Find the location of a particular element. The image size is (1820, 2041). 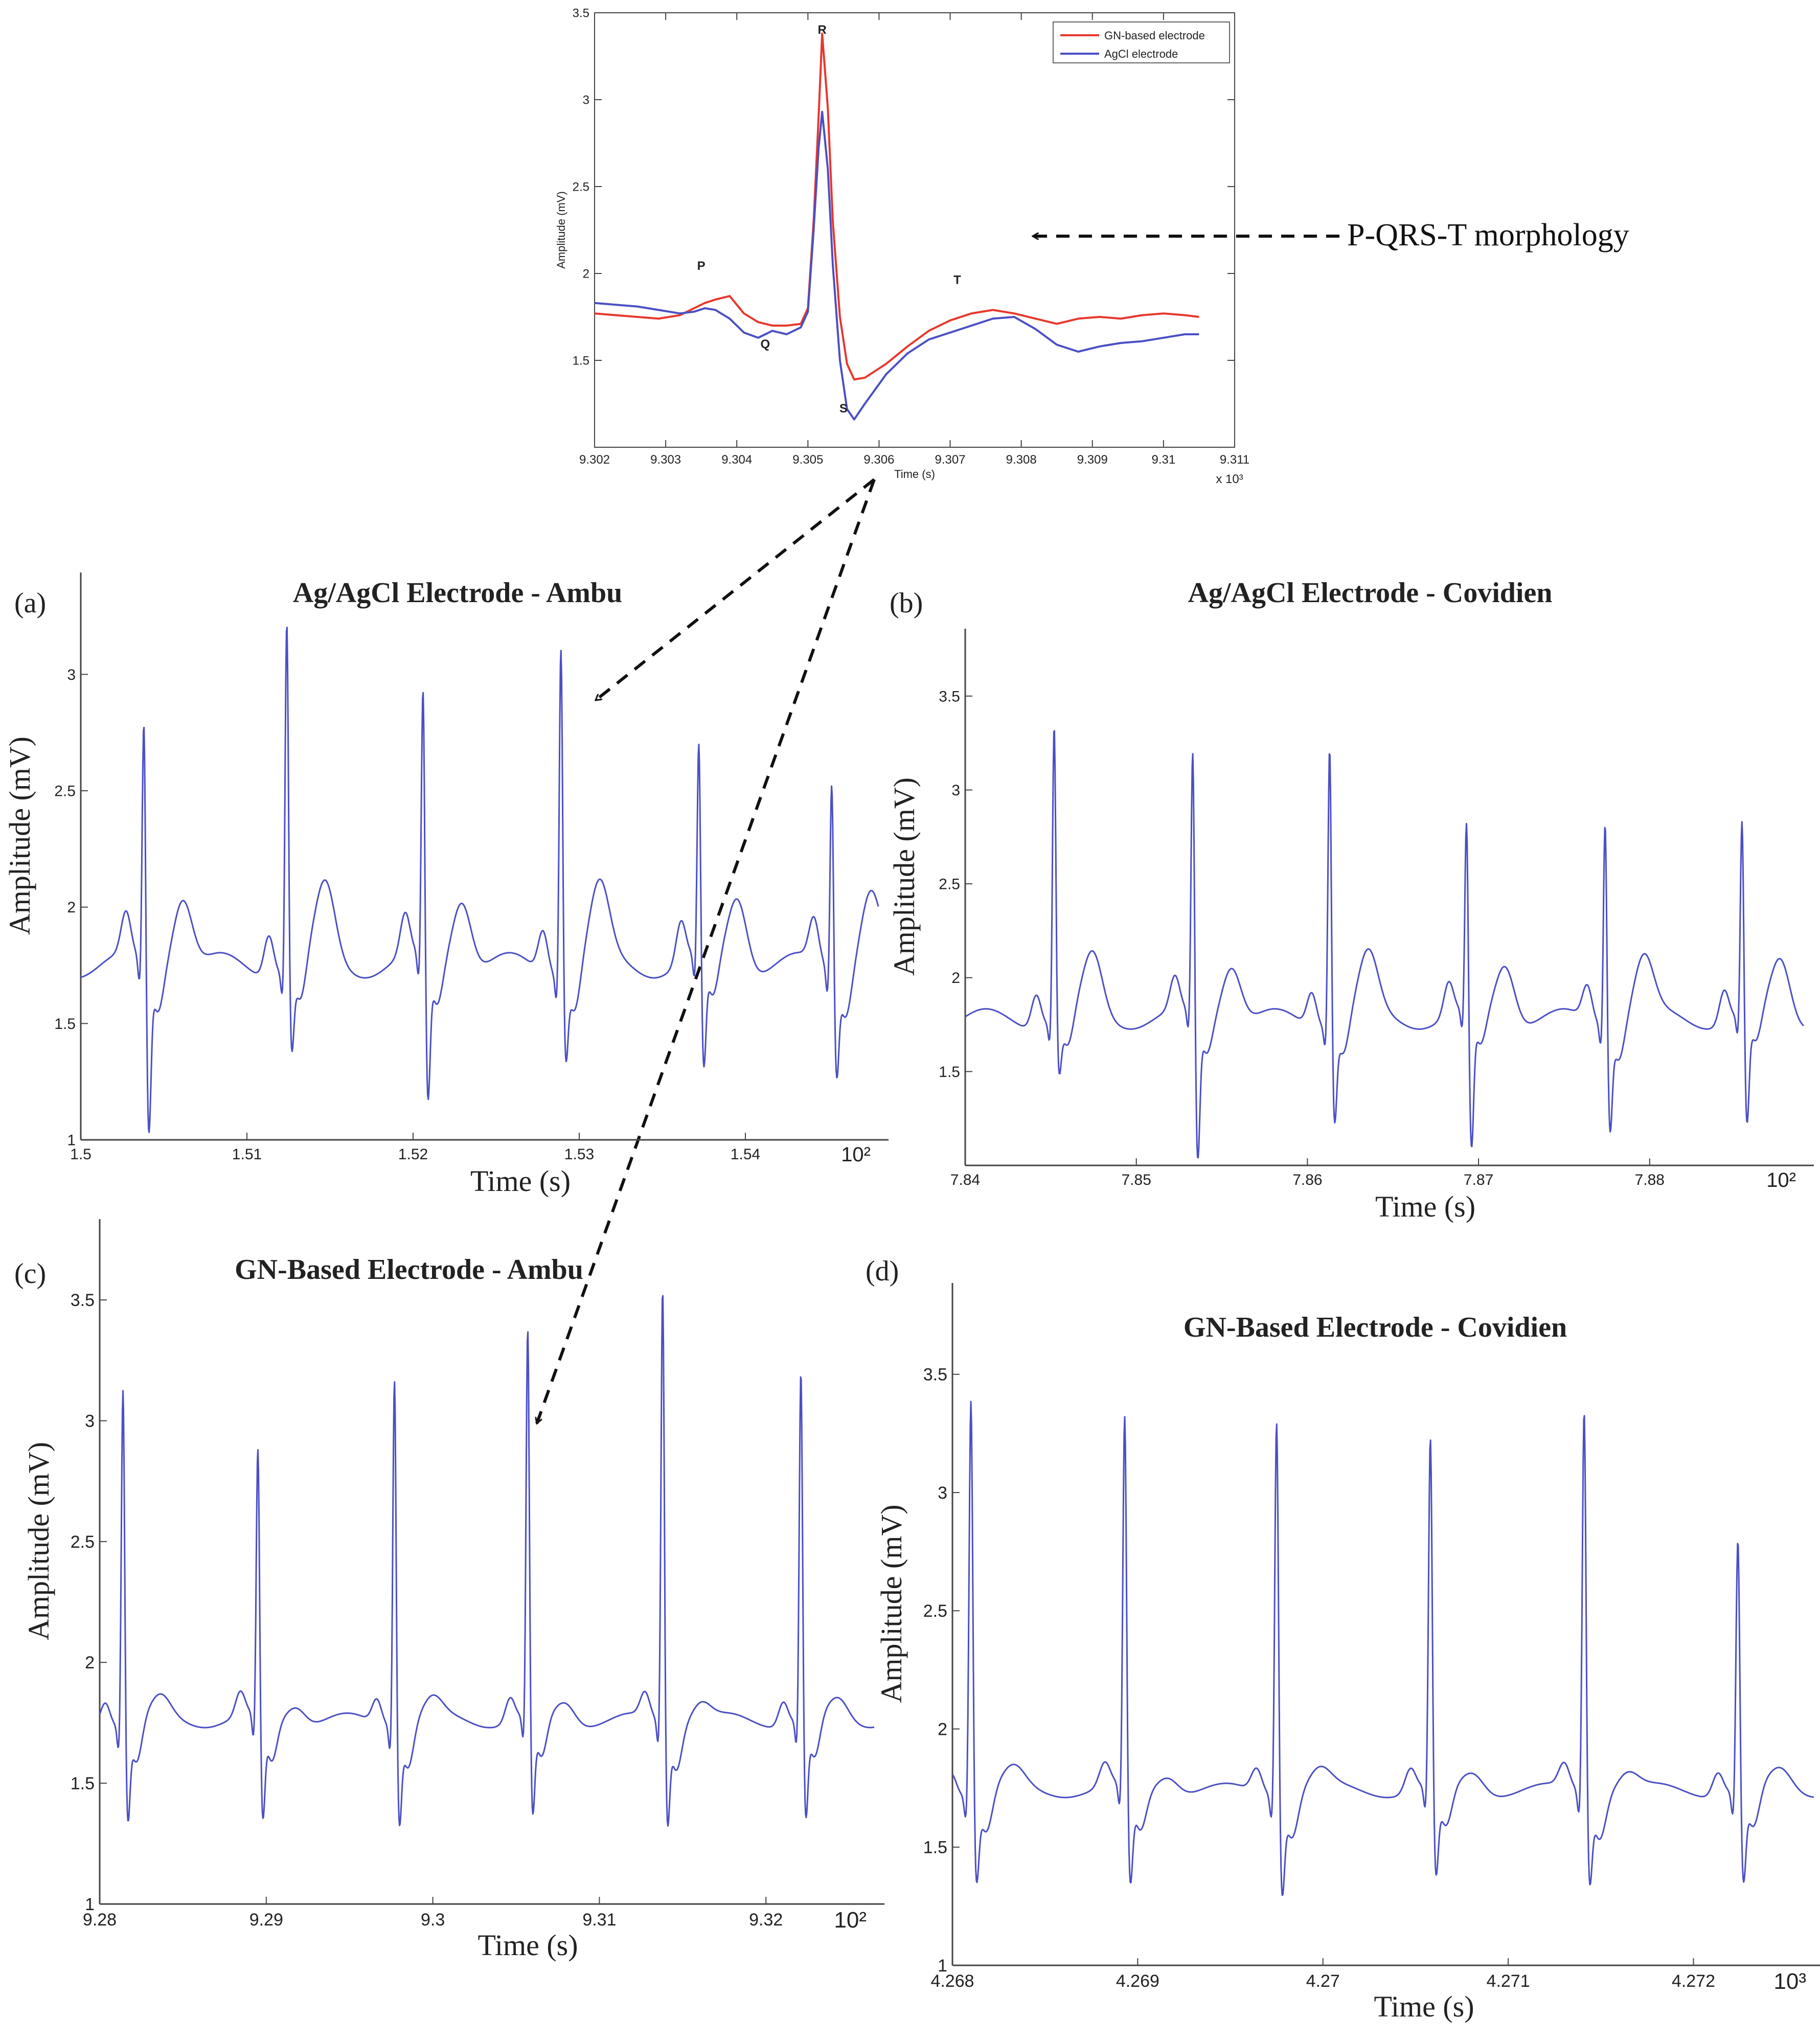

series-line-gn-based is located at coordinates (896, 206).